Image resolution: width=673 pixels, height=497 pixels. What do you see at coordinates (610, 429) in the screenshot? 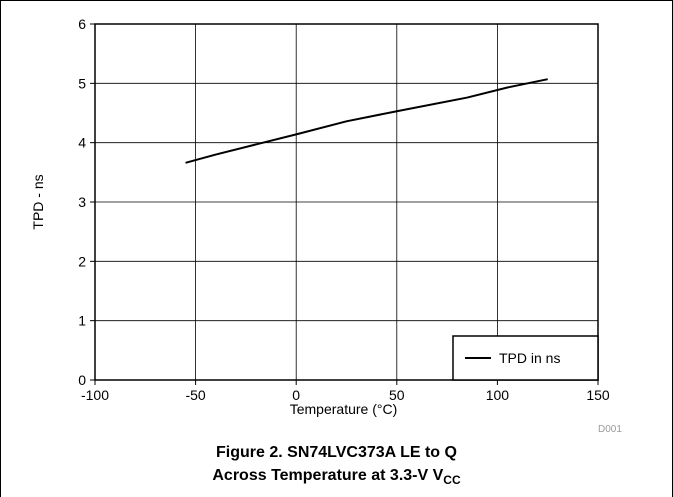
I see `figure-code: D001` at bounding box center [610, 429].